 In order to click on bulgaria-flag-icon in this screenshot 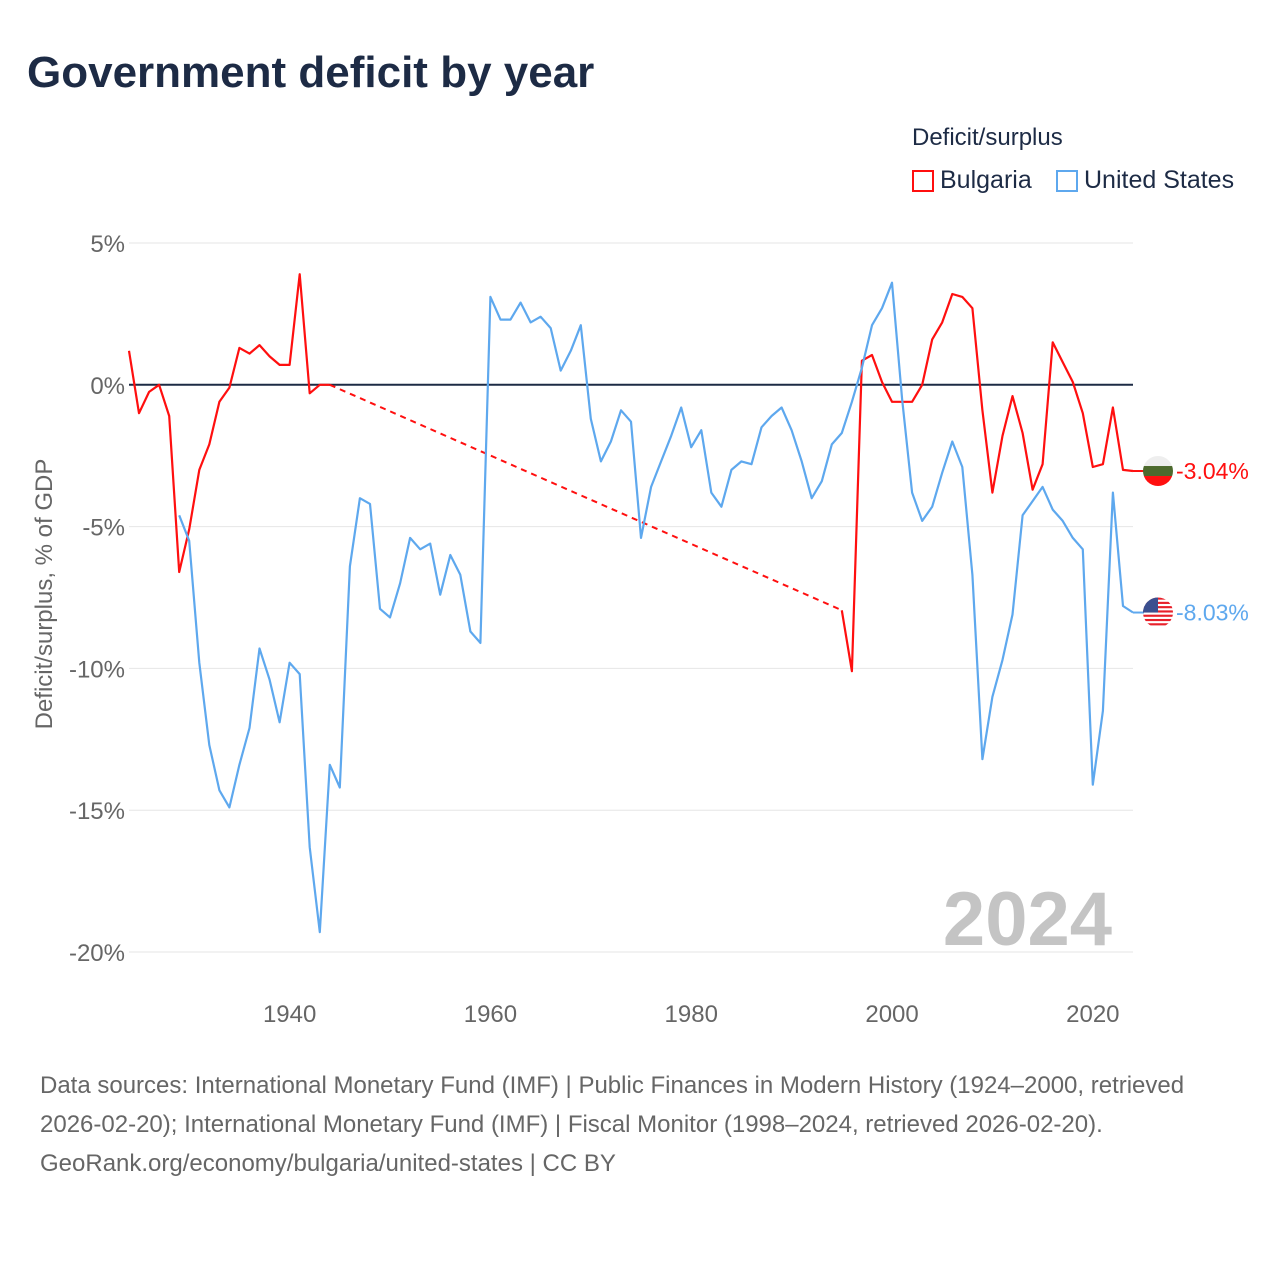, I will do `click(1158, 471)`.